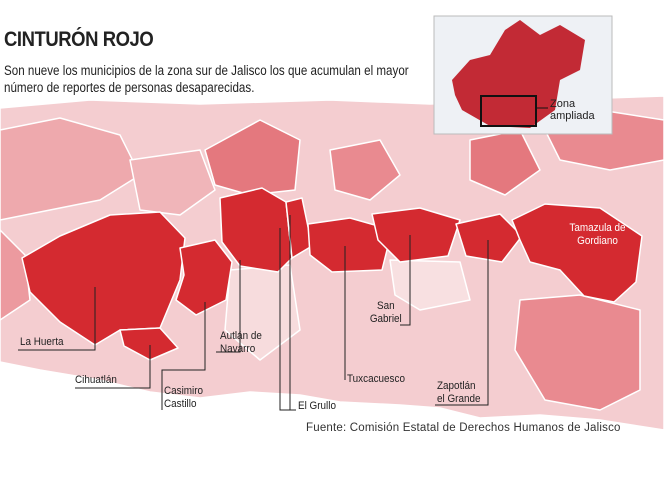  Describe the element at coordinates (376, 379) in the screenshot. I see `label-tuxcacuesco: Tuxcacuesco` at that location.